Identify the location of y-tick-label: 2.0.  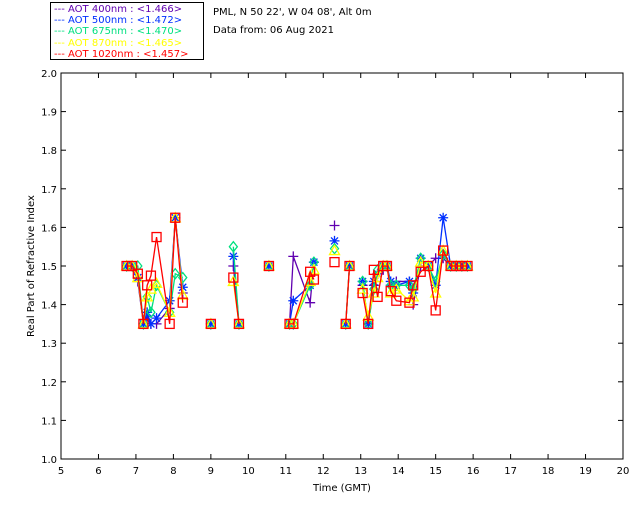
(49, 74).